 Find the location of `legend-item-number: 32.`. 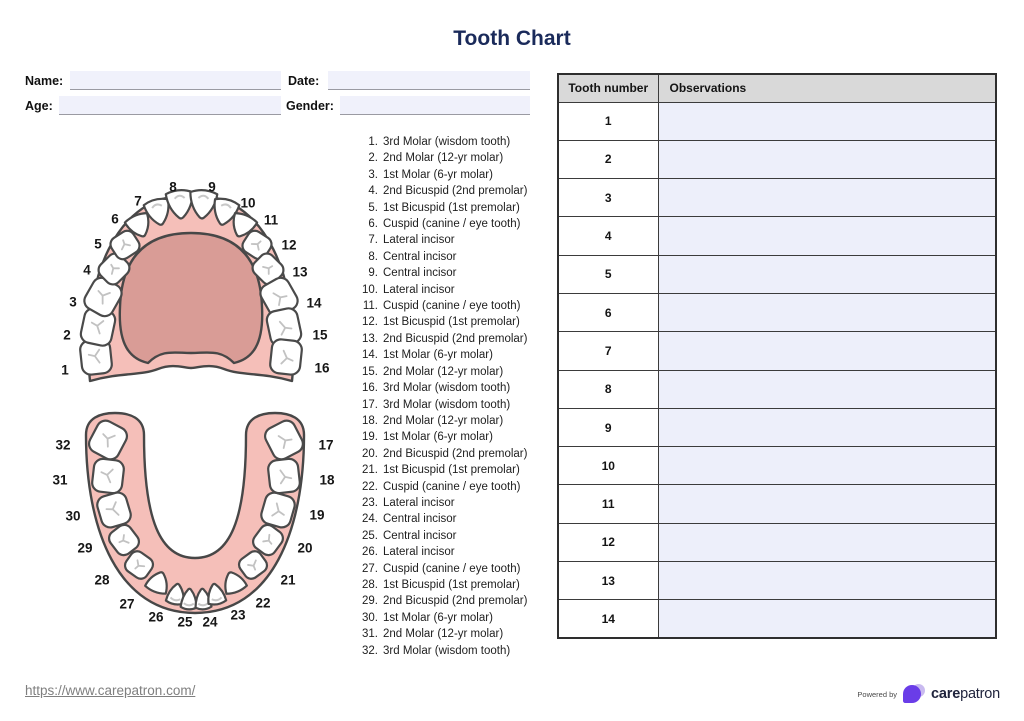

legend-item-number: 32. is located at coordinates (370, 650).